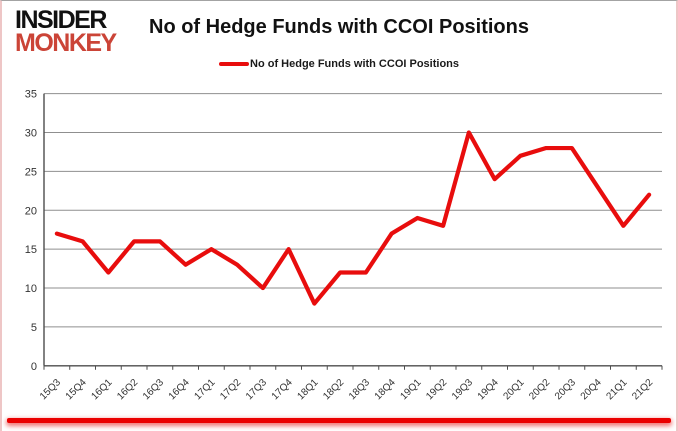 Image resolution: width=678 pixels, height=431 pixels. I want to click on y-axis-tick-label: 30, so click(31, 133).